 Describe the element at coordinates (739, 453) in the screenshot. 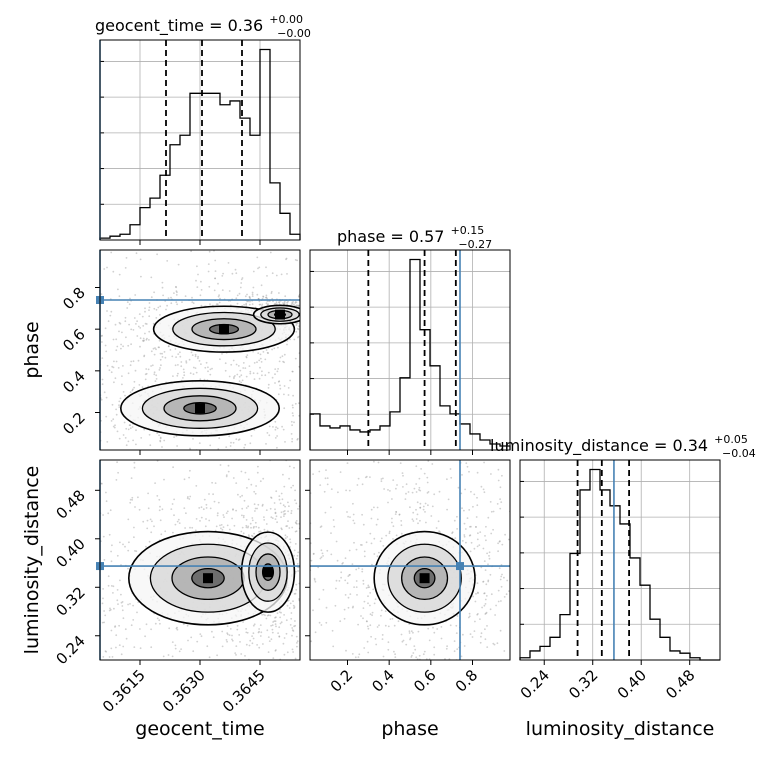

I see `title-luminosity-distance-minus: −0.04` at that location.